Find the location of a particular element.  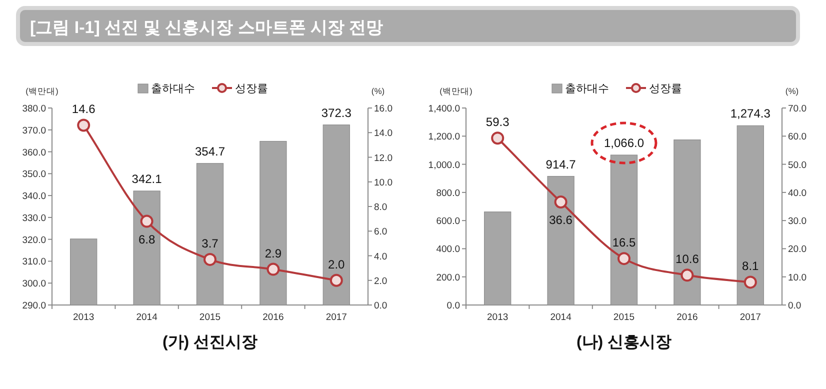

data-label: 59.3 is located at coordinates (498, 122).